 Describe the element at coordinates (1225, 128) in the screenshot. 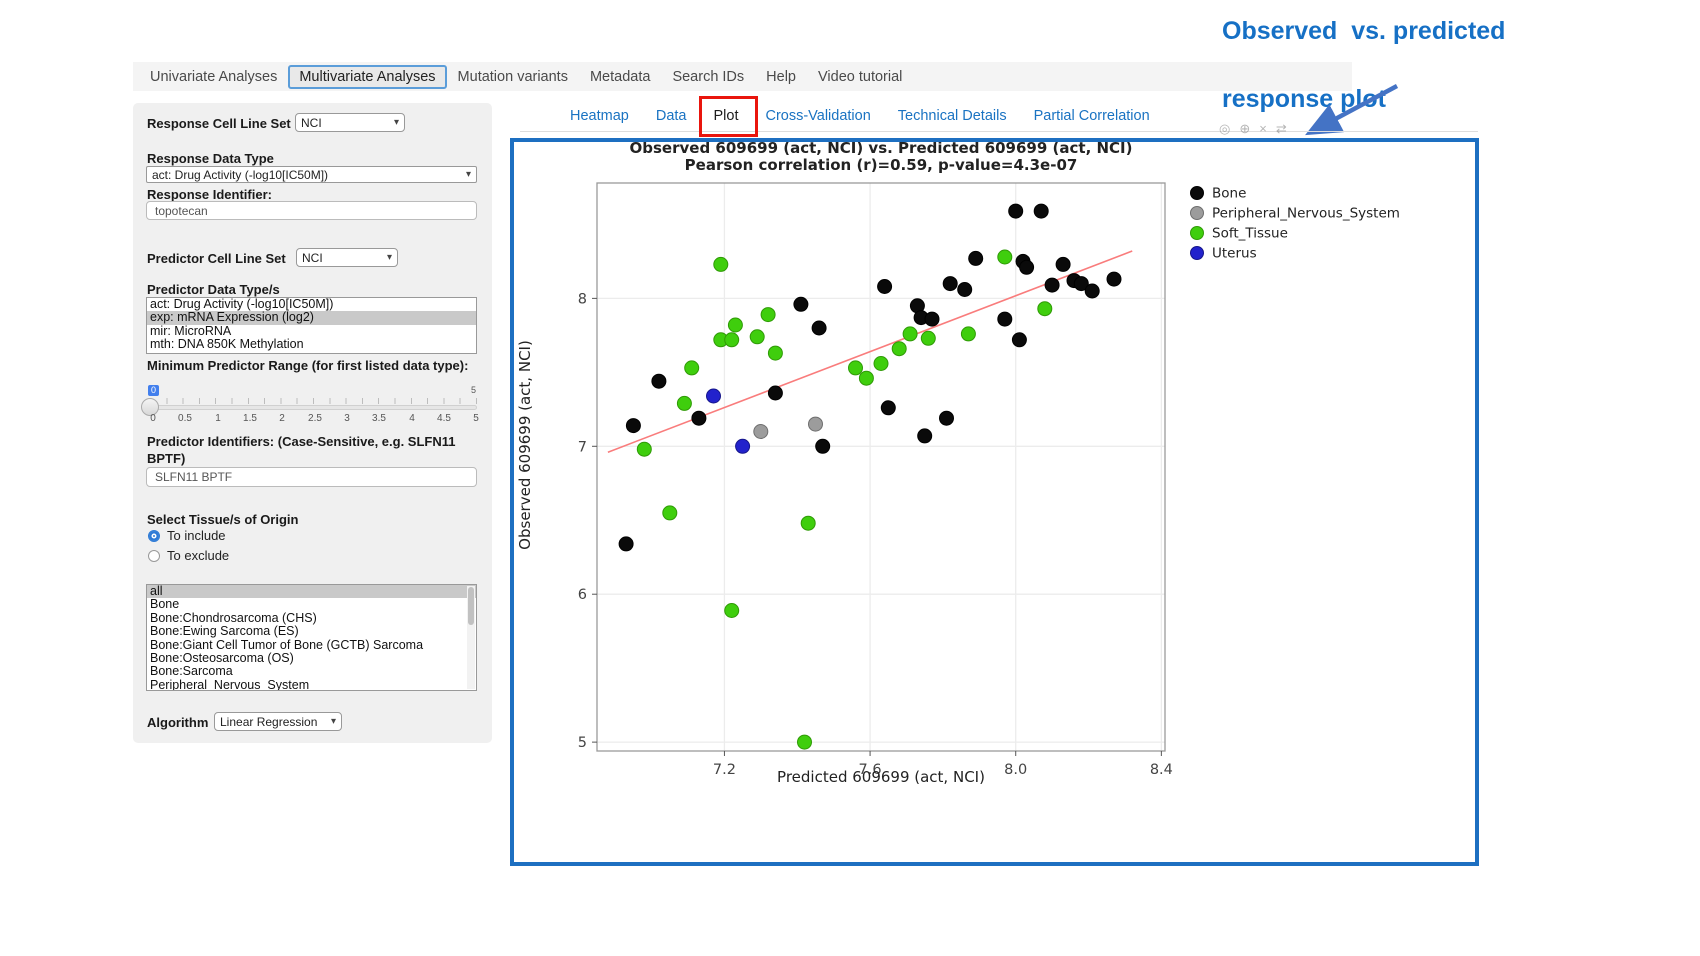

I see `camera-icon: ◎` at that location.